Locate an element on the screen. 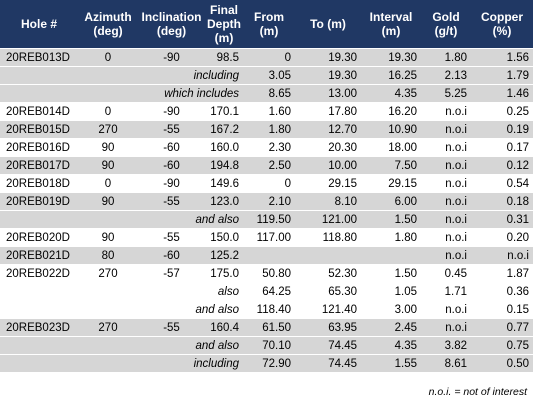 The width and height of the screenshot is (533, 403). cell: 29.15 is located at coordinates (328, 183).